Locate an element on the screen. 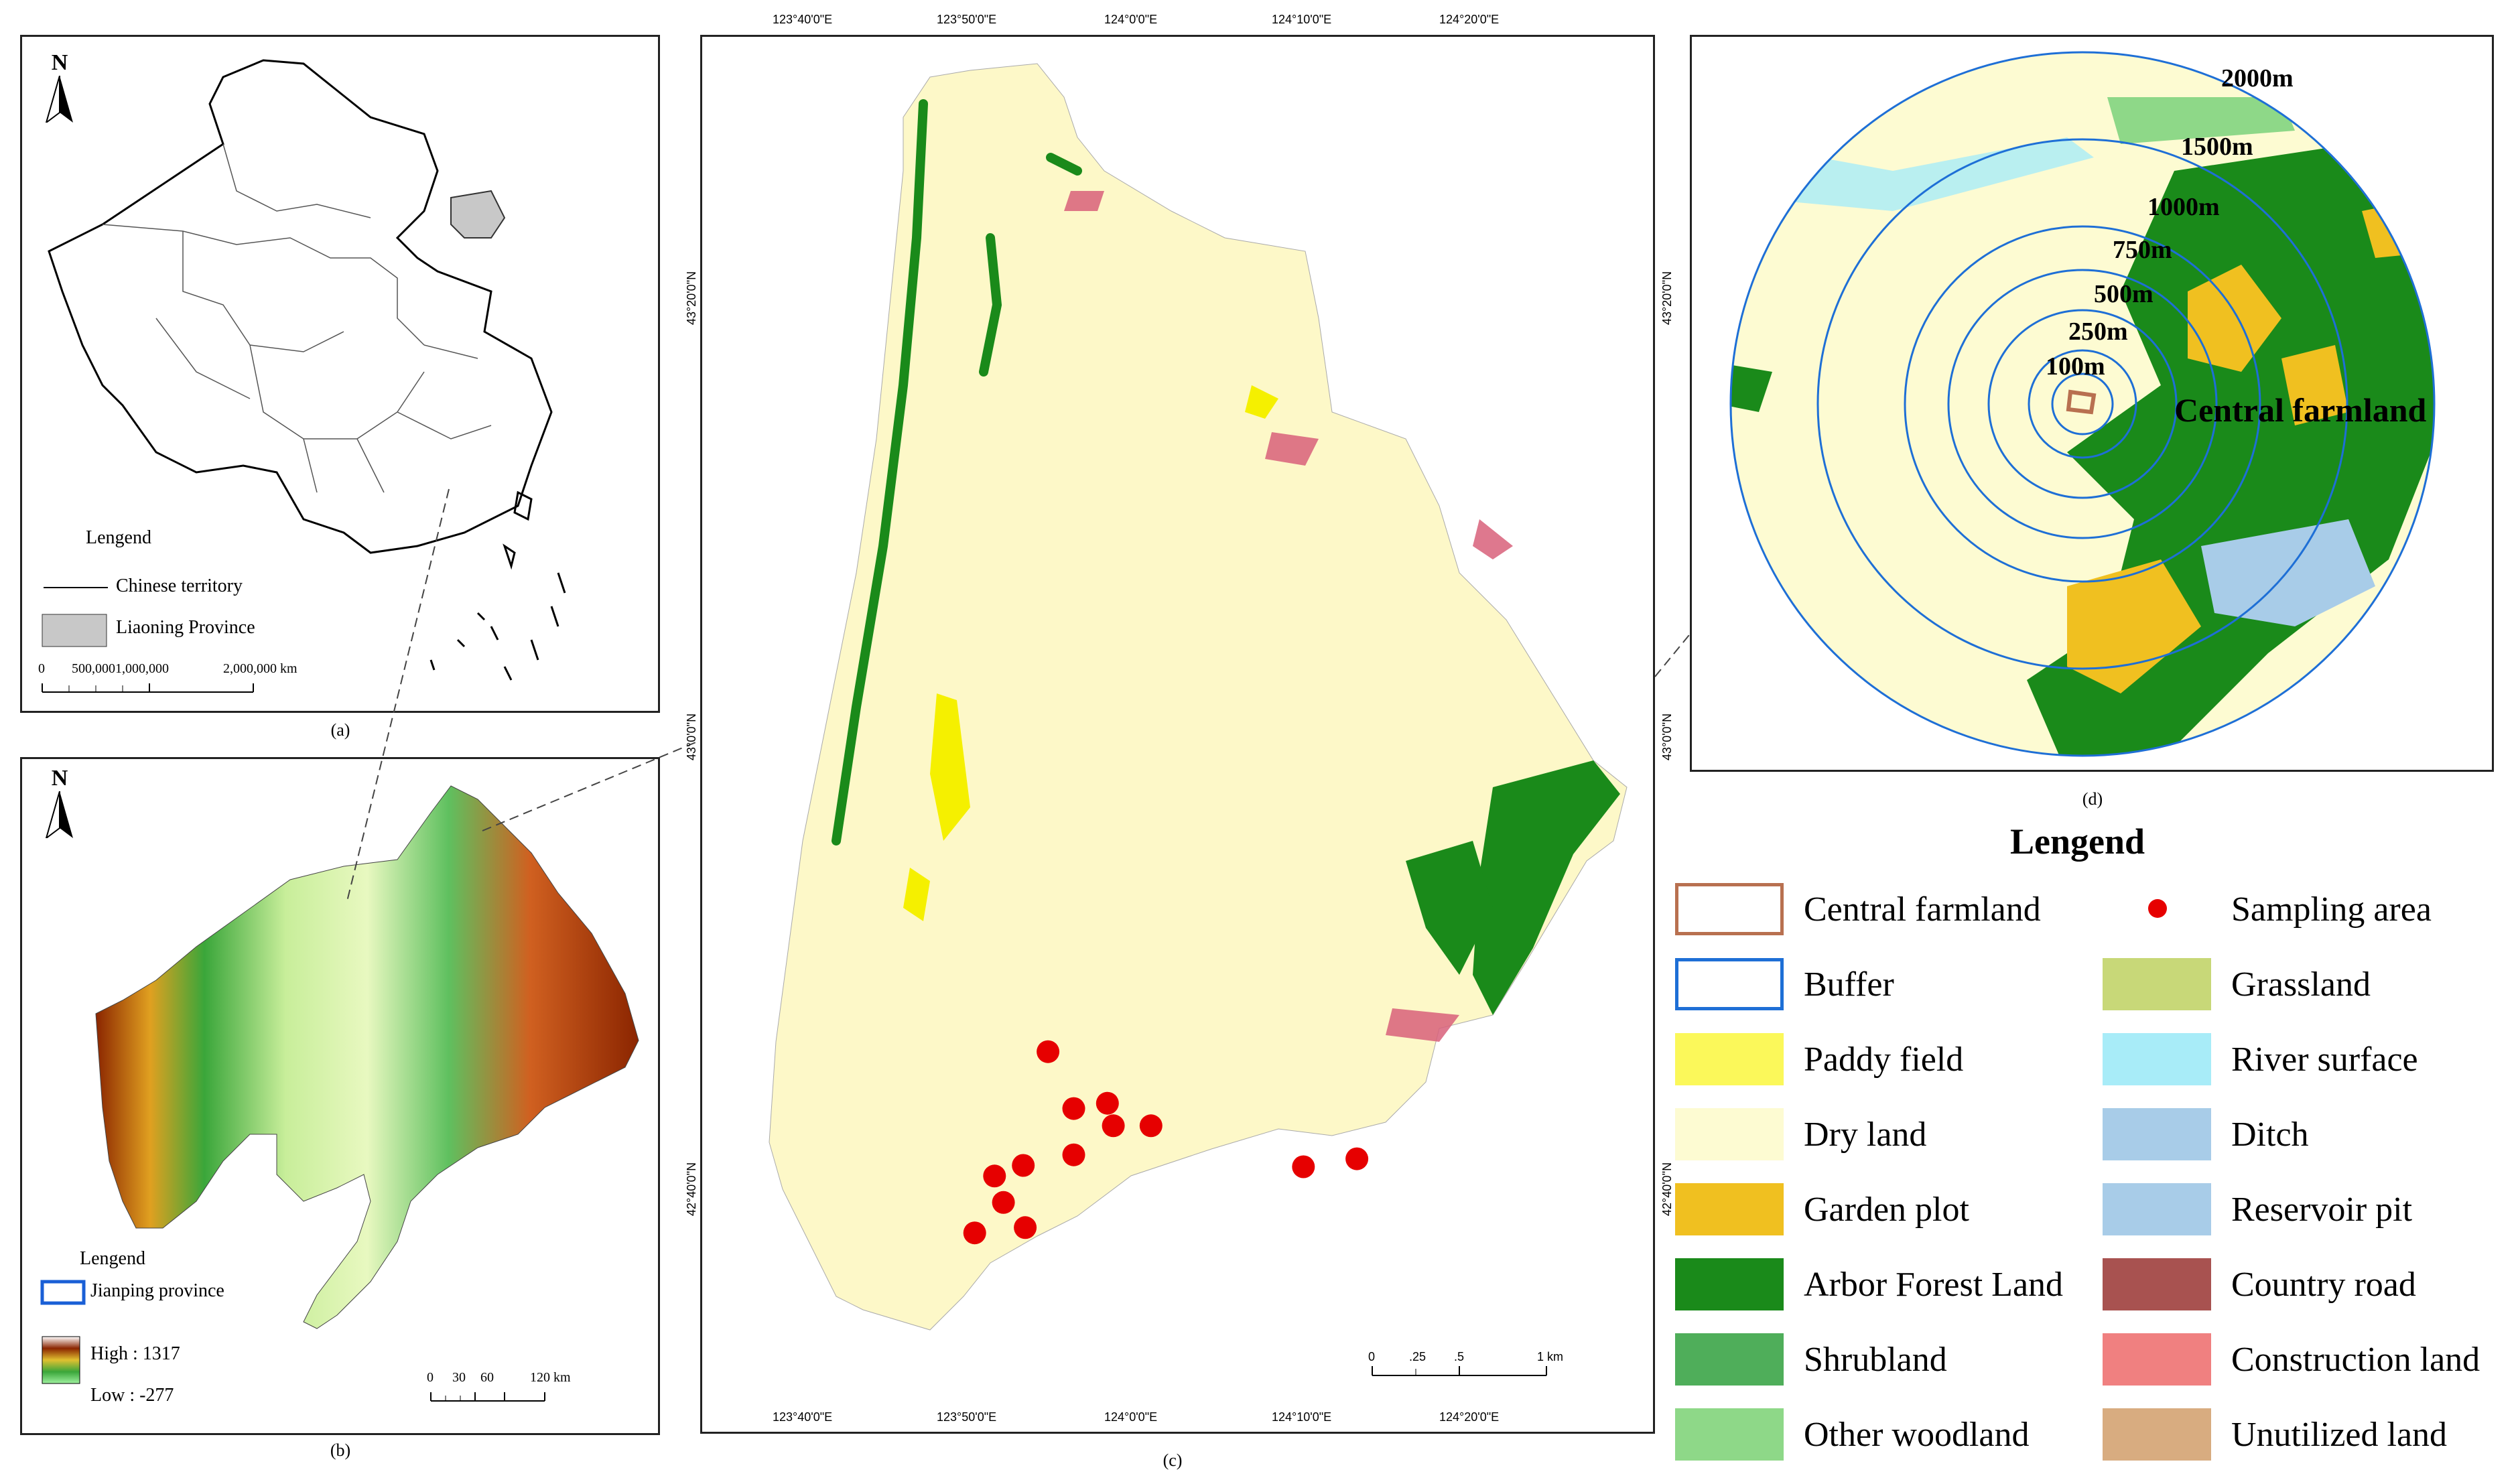 This screenshot has height=1484, width=2518. left-coord-0: 43°20'0"N is located at coordinates (691, 298).